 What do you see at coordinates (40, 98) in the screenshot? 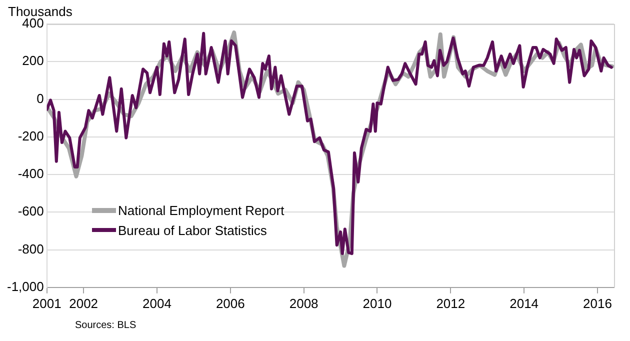
I see `y-tick-label: 0` at bounding box center [40, 98].